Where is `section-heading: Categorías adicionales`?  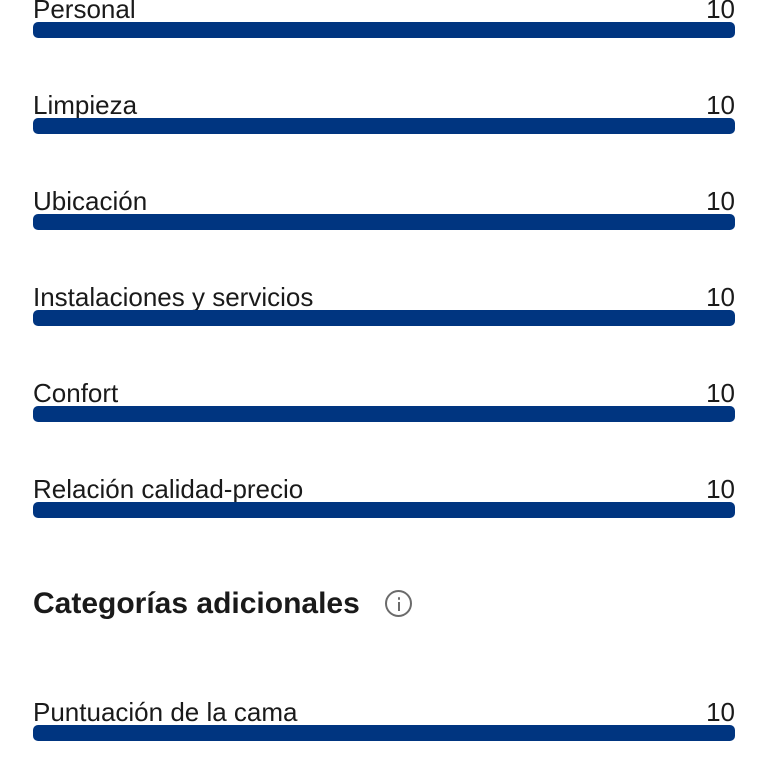
section-heading: Categorías adicionales is located at coordinates (196, 603).